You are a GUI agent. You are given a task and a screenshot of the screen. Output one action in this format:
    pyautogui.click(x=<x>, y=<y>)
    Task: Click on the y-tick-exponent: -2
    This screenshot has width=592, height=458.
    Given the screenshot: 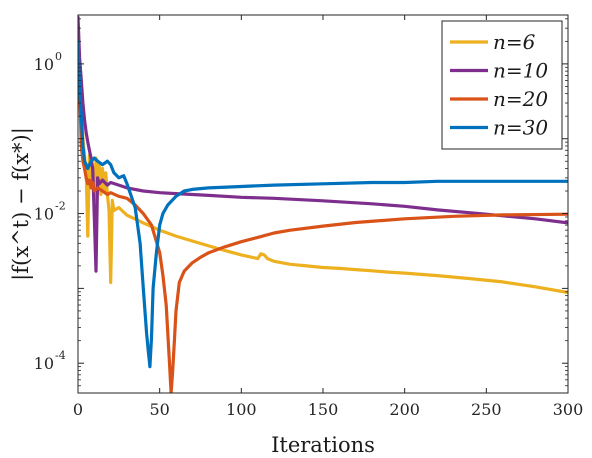 What is the action you would take?
    pyautogui.click(x=60, y=206)
    